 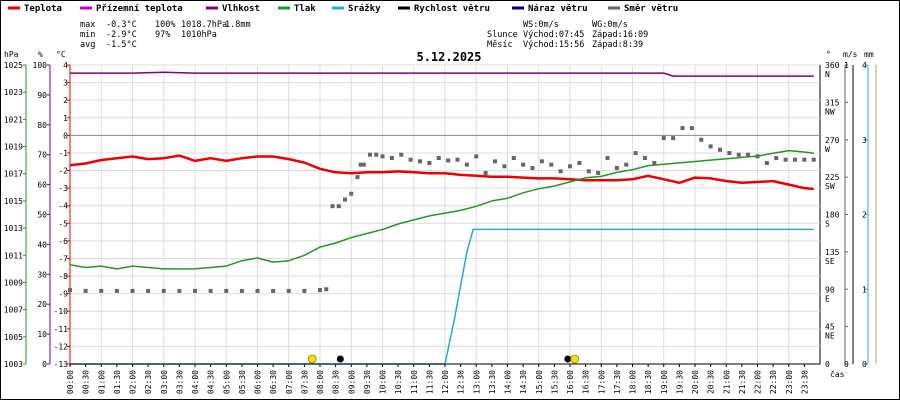 What do you see at coordinates (586, 382) in the screenshot?
I see `x-tick-label: 16:30` at bounding box center [586, 382].